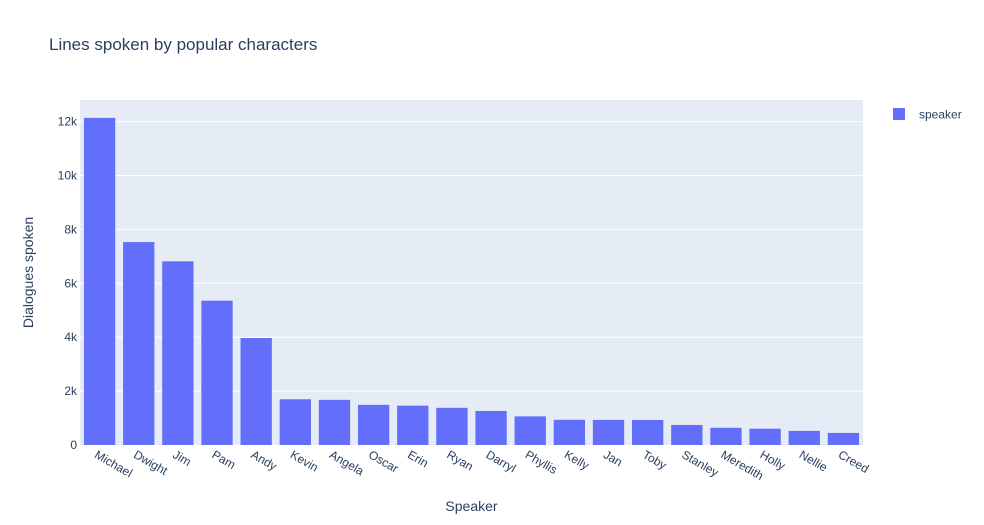  What do you see at coordinates (68, 175) in the screenshot?
I see `y-tick-label: 10k` at bounding box center [68, 175].